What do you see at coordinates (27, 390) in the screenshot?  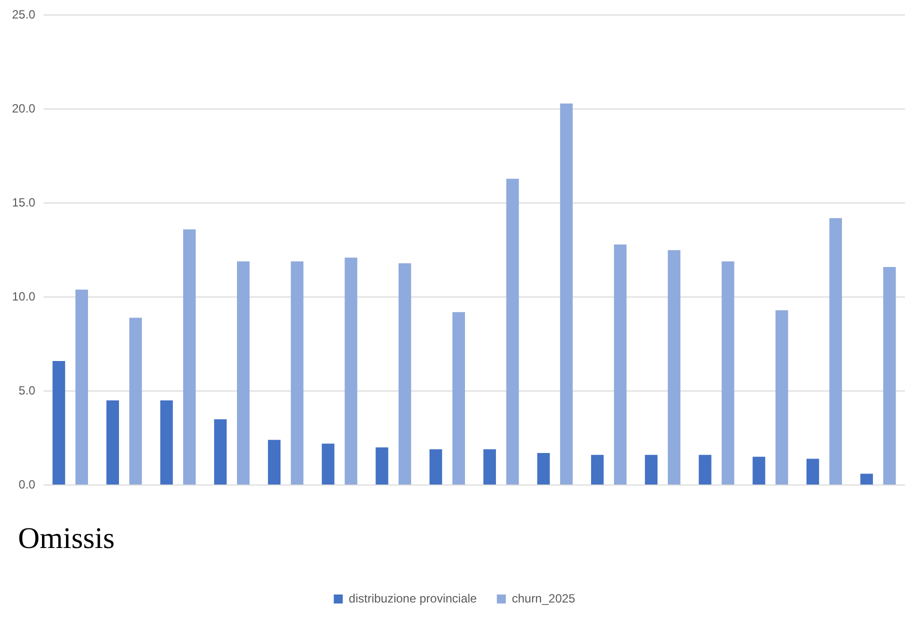 I see `y-tick-label: 5.0` at bounding box center [27, 390].